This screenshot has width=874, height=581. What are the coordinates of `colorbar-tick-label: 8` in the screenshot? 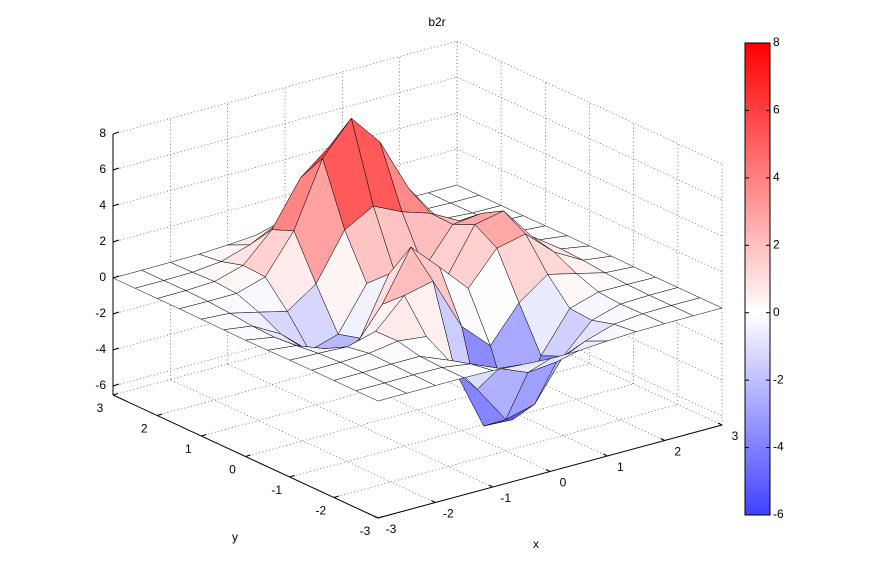 It's located at (776, 42).